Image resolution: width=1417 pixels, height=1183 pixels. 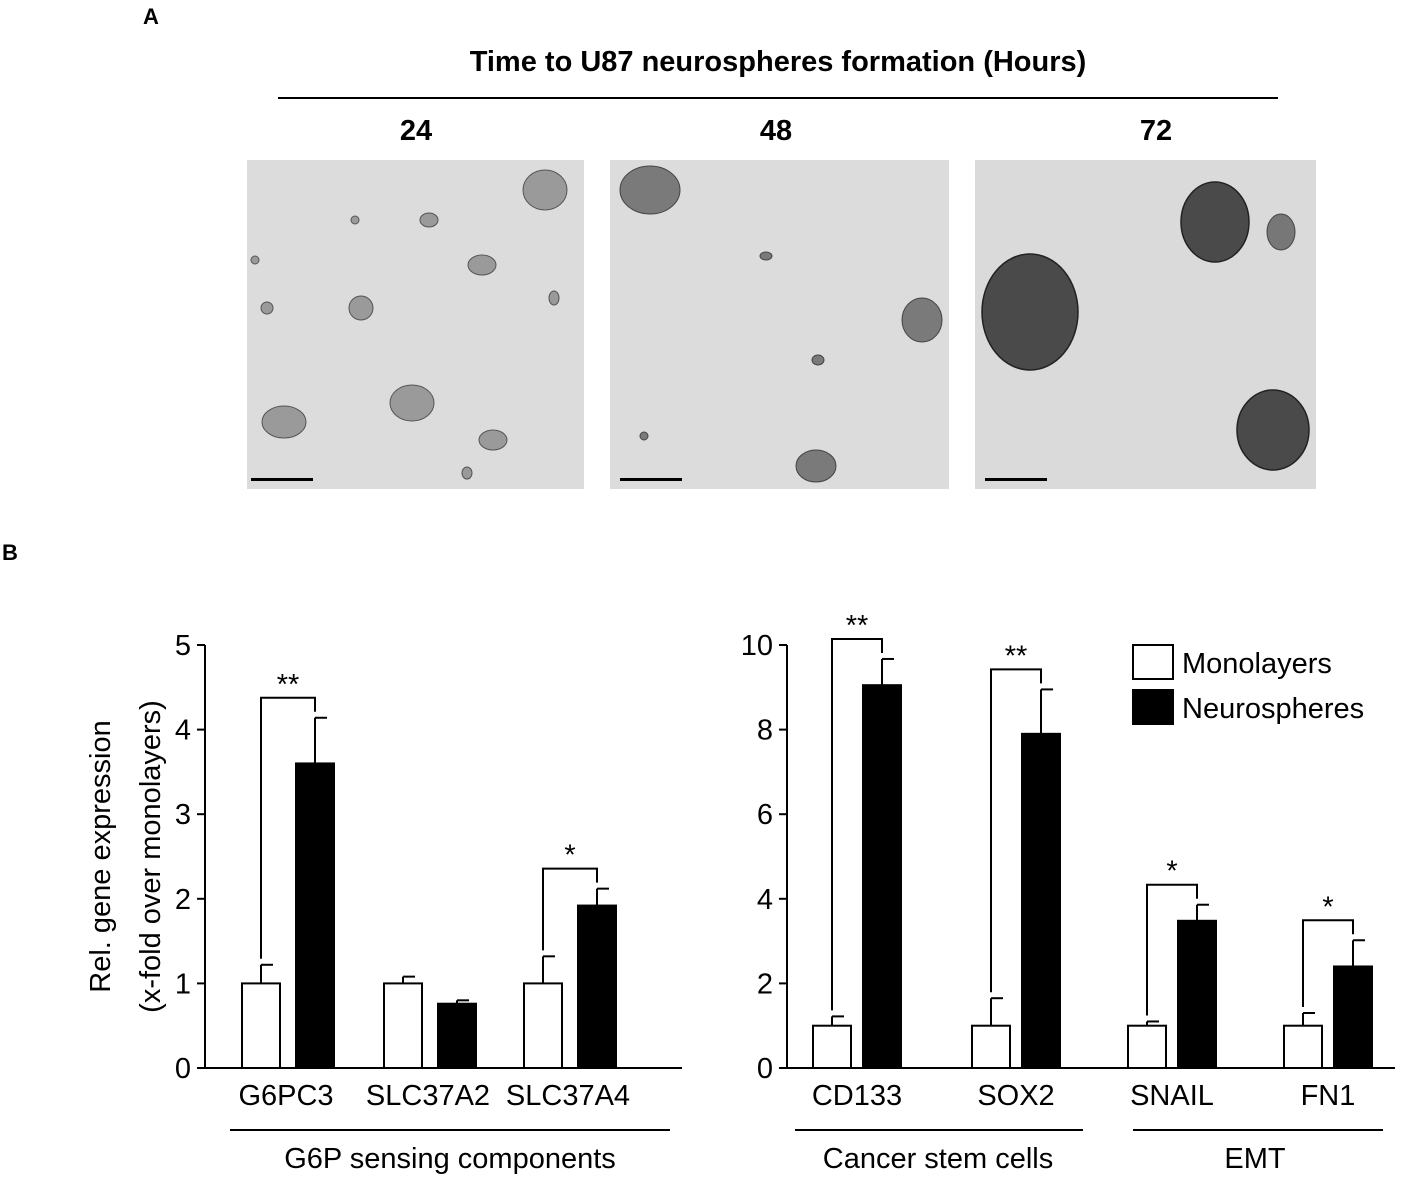 I want to click on y-tick-label-left: 3, so click(x=183, y=815).